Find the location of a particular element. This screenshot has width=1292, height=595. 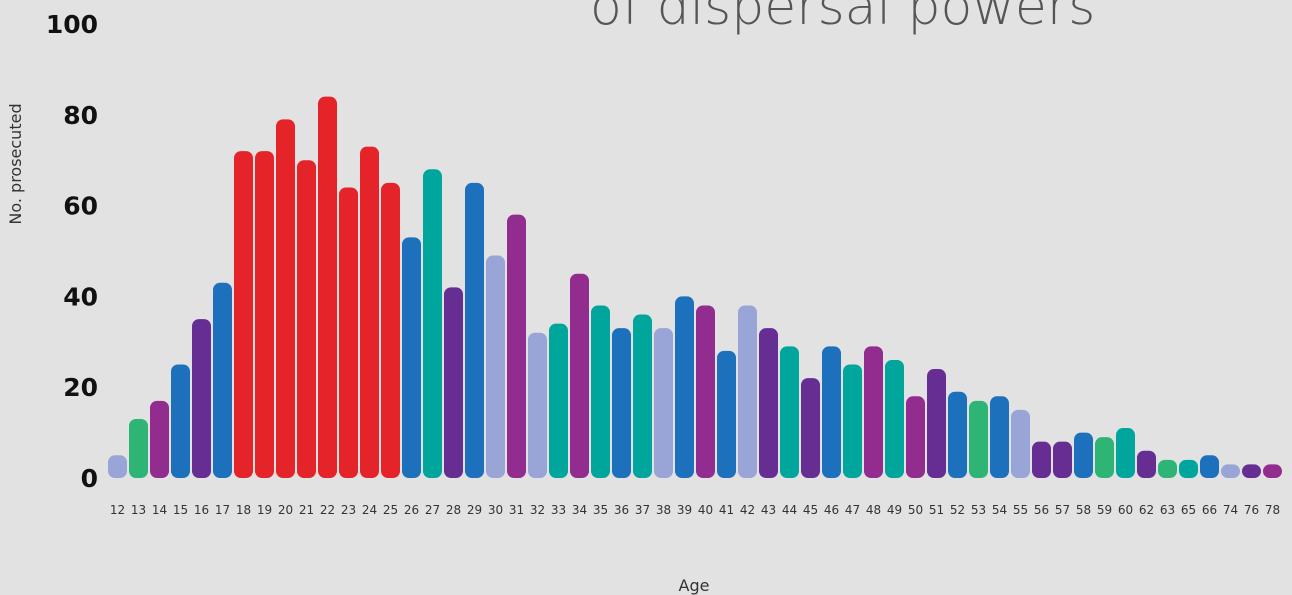

x-tick-label: 38 is located at coordinates (663, 510).